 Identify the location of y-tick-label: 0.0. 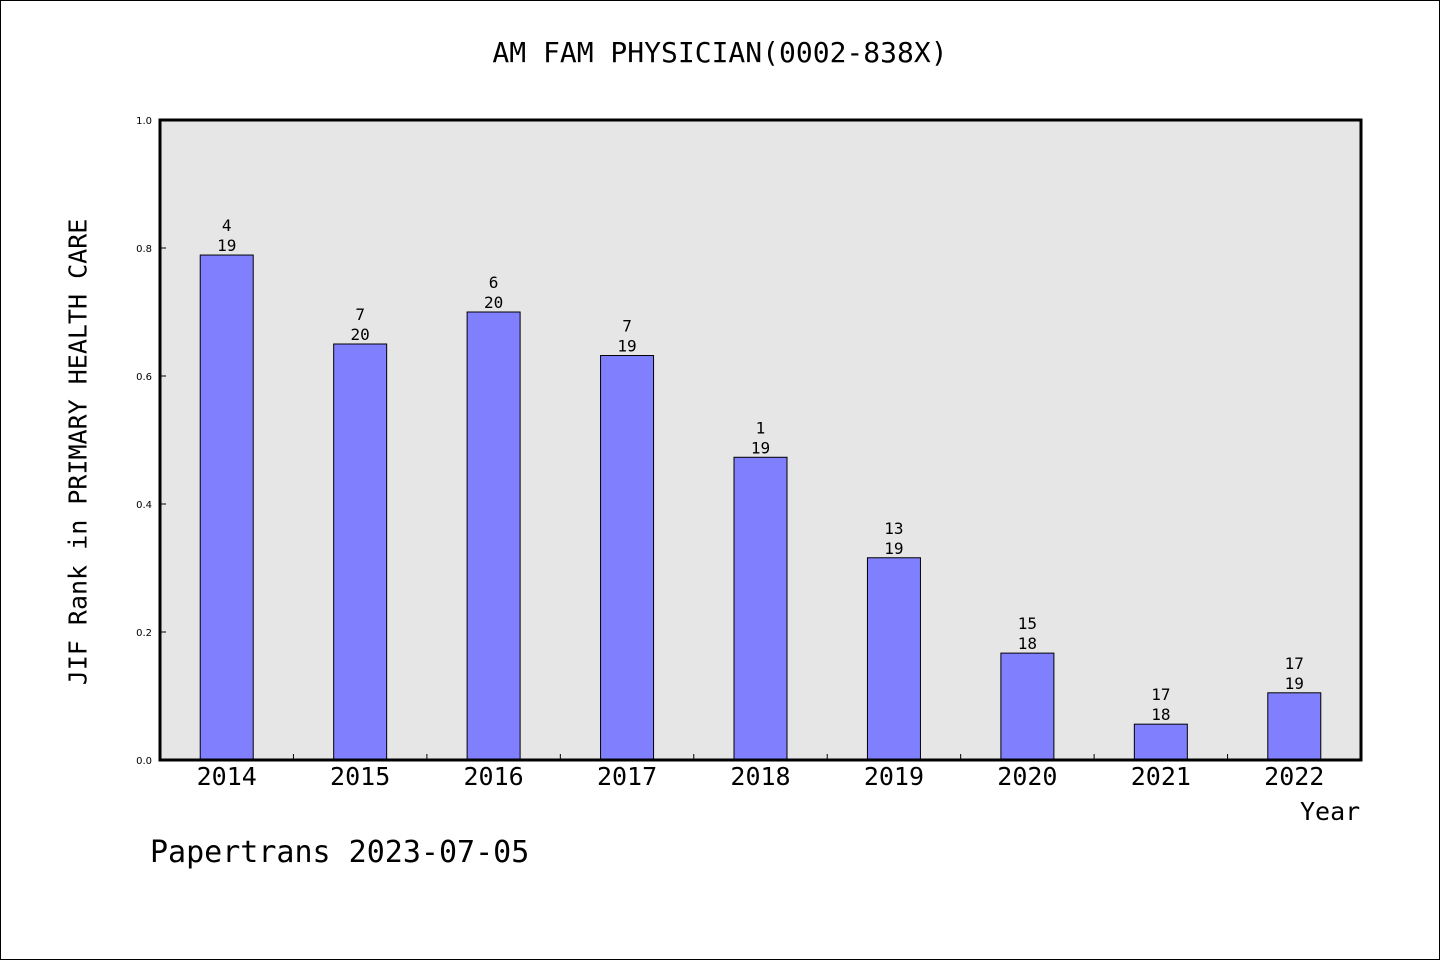
(144, 761).